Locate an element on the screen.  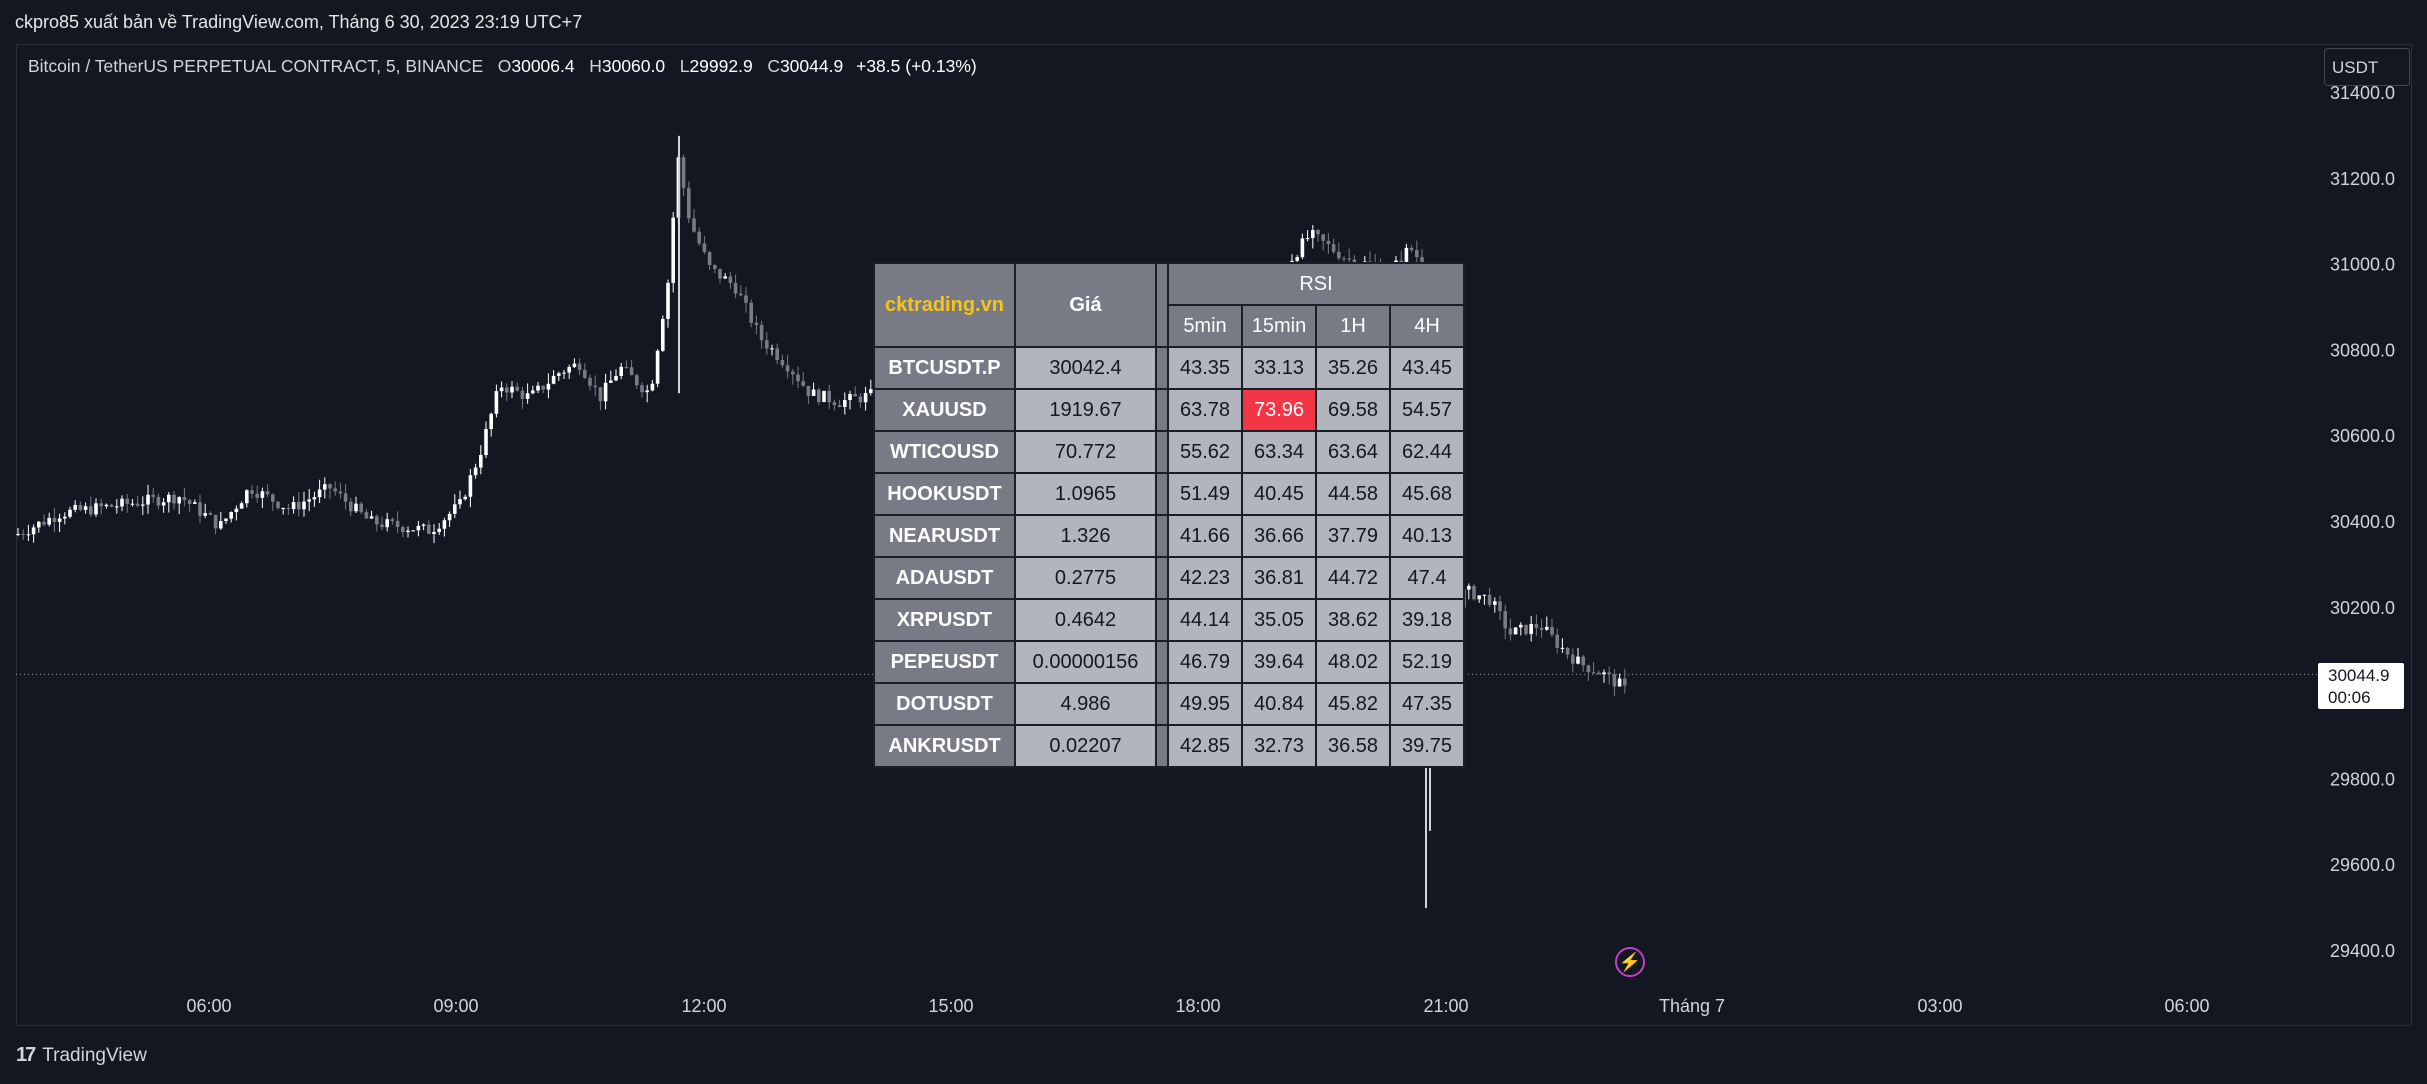
rsi-cell: 32.73 is located at coordinates (1279, 746).